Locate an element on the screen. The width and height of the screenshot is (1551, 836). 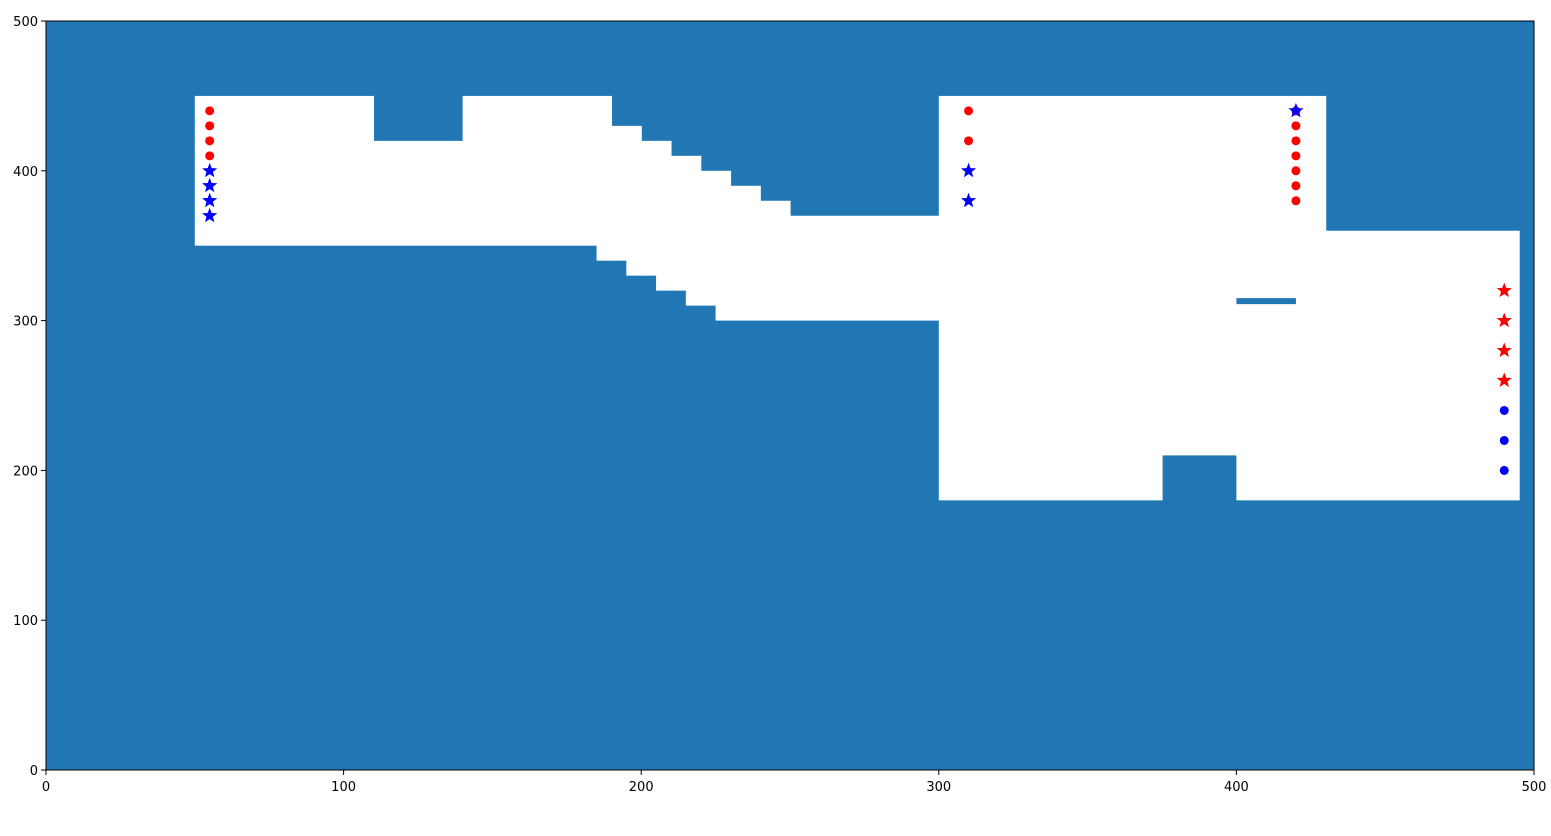
y-axis: 0 100 200 300 400 500 is located at coordinates (29, 397).